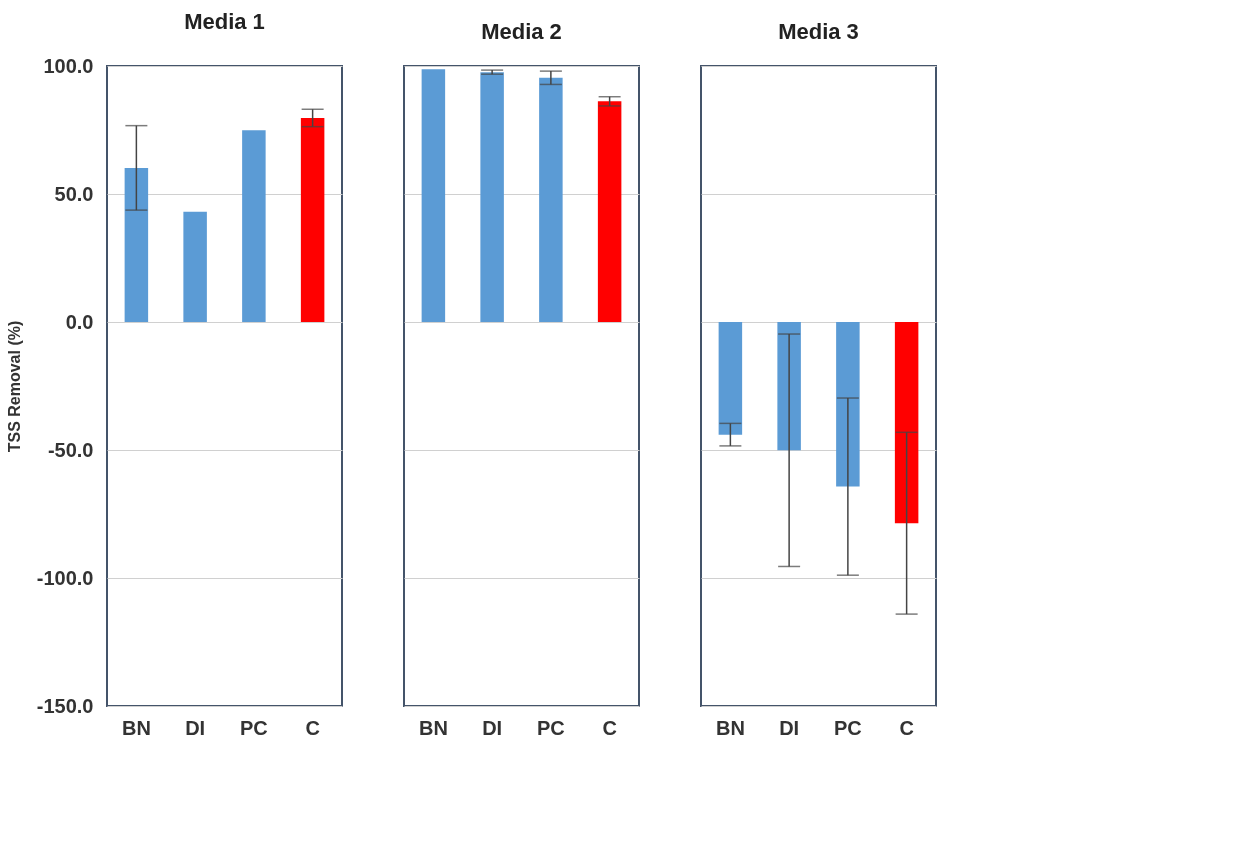 The image size is (1260, 842). I want to click on y-tick-label: -150.0, so click(65, 705).